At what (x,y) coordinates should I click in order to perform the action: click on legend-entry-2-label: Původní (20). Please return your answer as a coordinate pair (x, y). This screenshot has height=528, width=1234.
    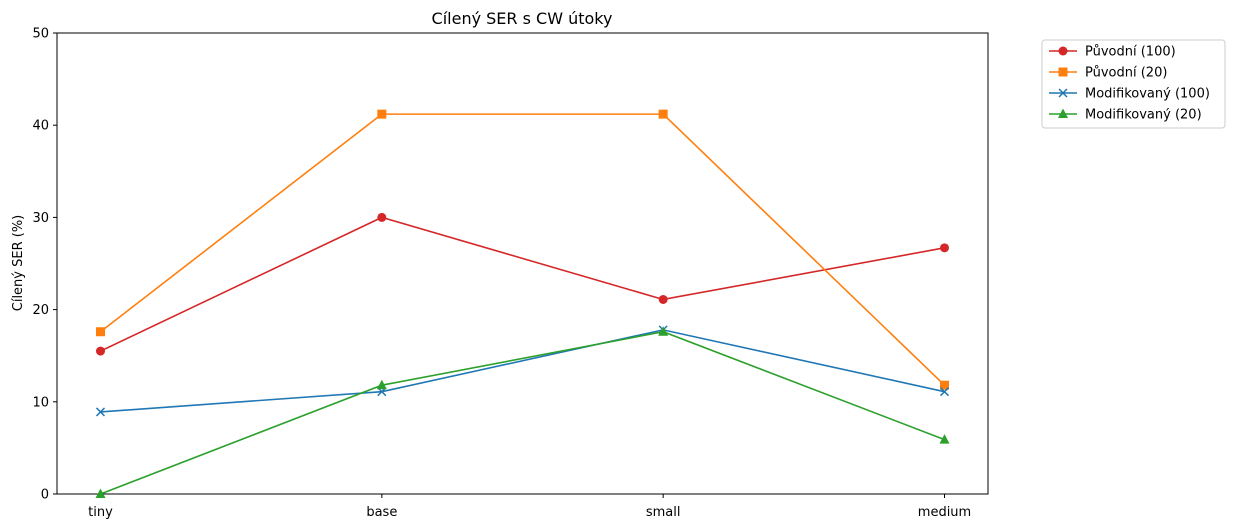
    Looking at the image, I should click on (1126, 73).